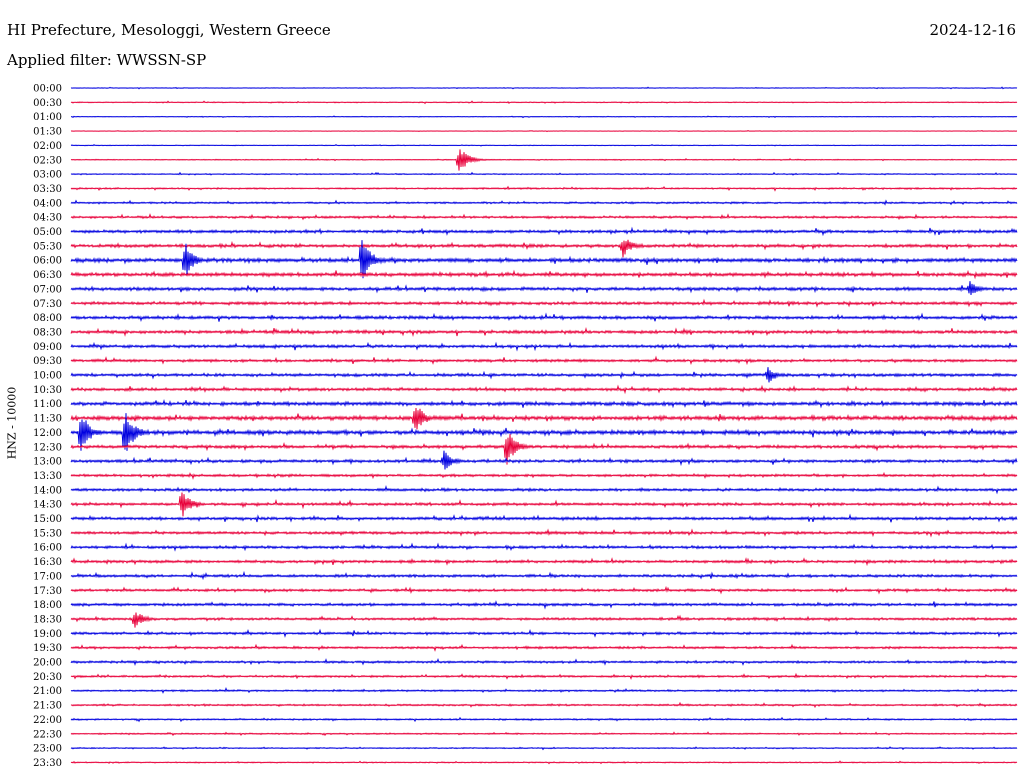 This screenshot has height=780, width=1024. I want to click on time-label: 21:00, so click(47, 691).